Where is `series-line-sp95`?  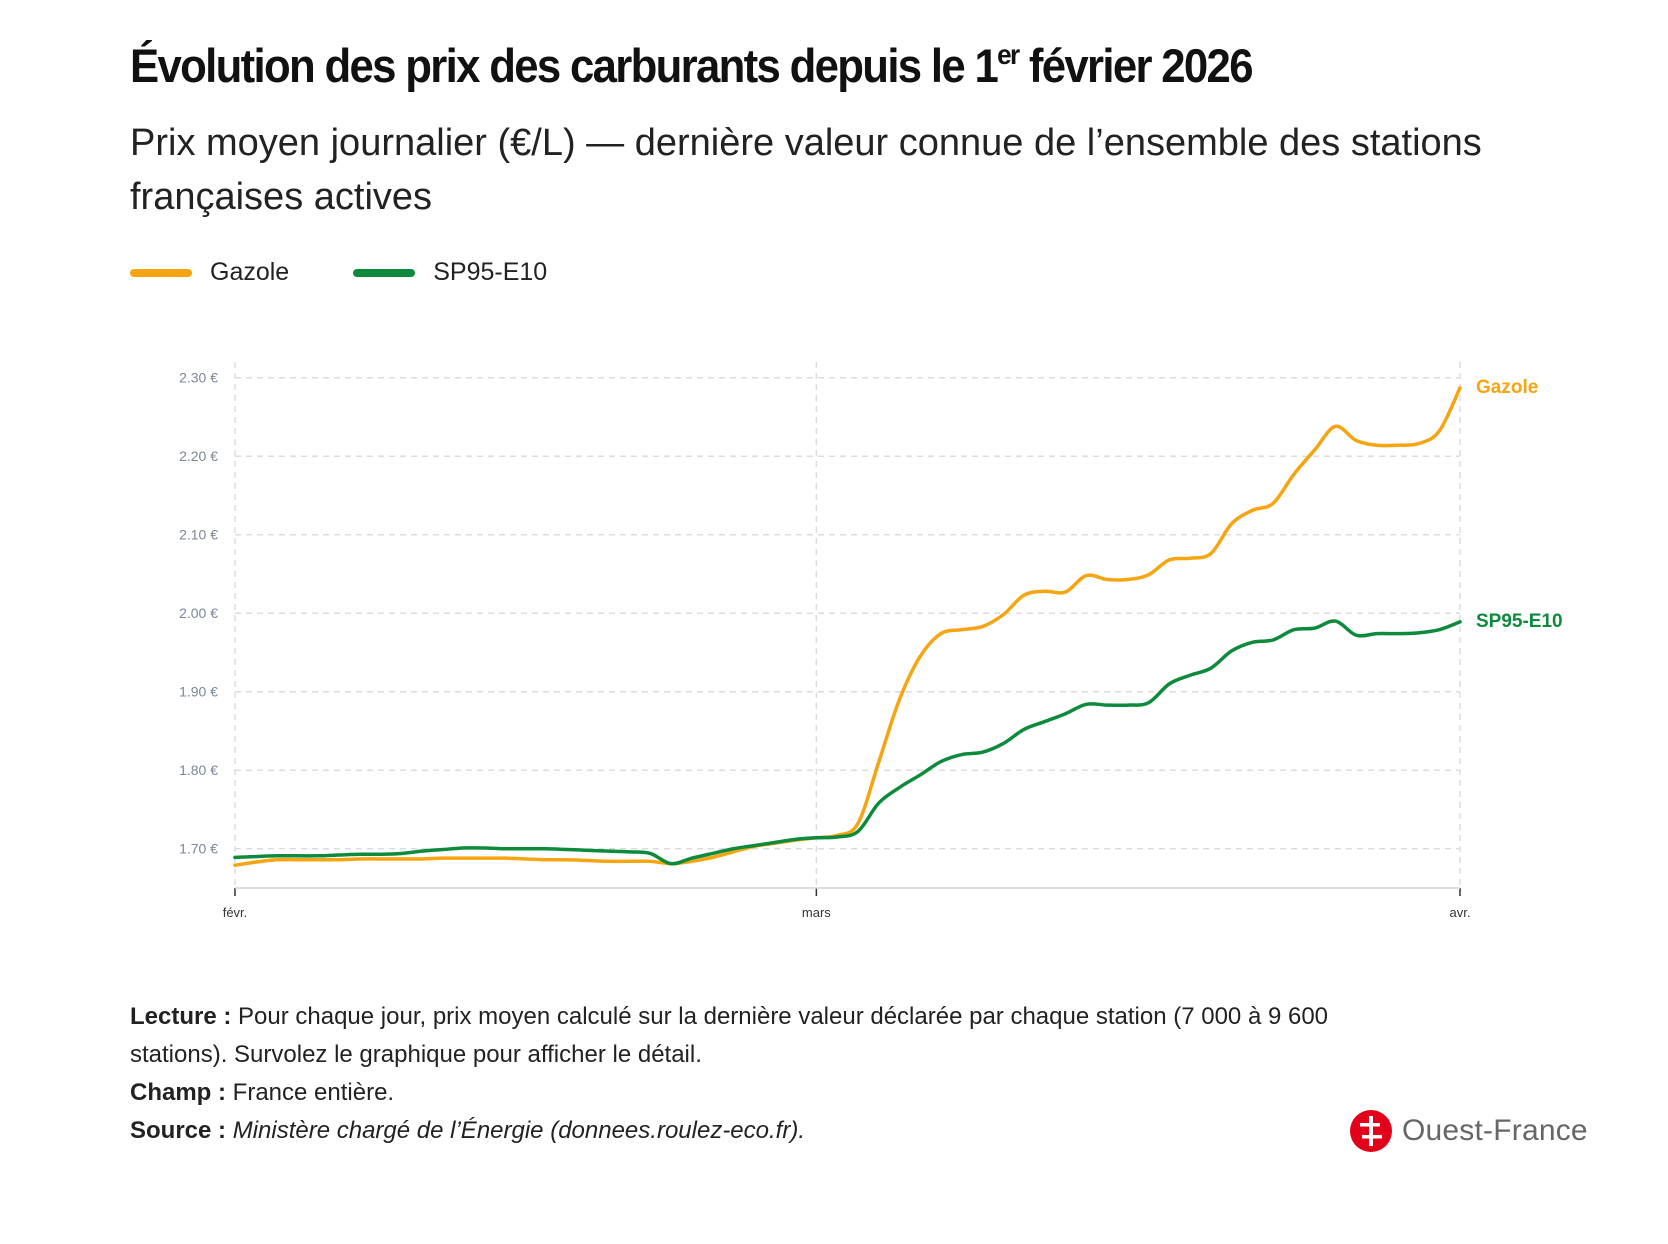
series-line-sp95 is located at coordinates (847, 742).